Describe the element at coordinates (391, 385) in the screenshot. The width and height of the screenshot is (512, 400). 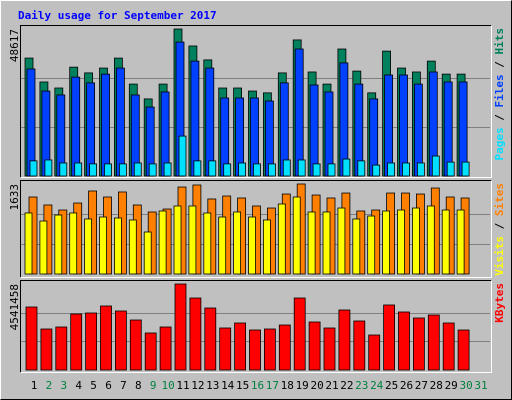
I see `x-tick-label: 25` at that location.